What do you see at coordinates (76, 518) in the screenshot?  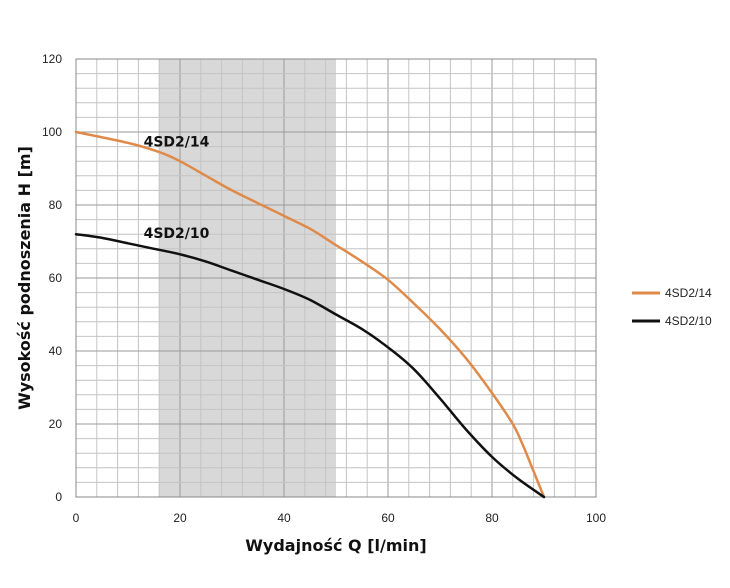 I see `x-tick-label: 0` at bounding box center [76, 518].